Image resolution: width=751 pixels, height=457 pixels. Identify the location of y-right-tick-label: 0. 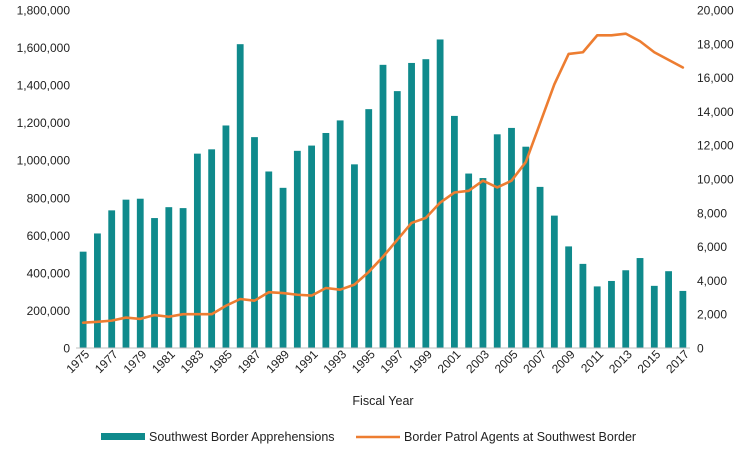
(700, 349).